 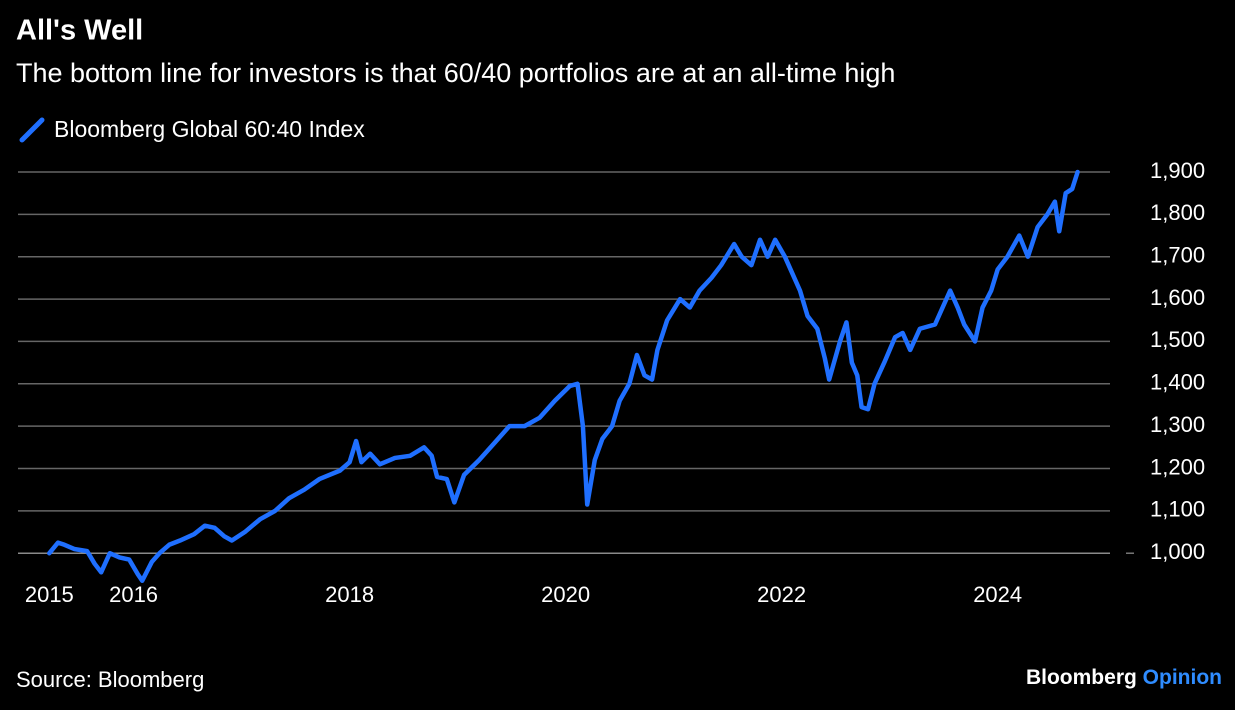 I want to click on y-tick-label: 1,100, so click(x=1177, y=509).